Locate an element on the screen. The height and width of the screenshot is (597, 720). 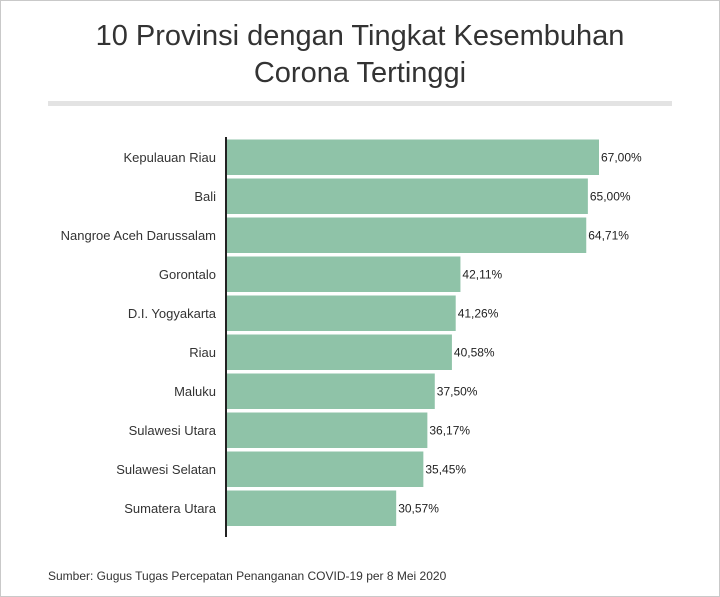
chart-title-line-1: 10 Provinsi dengan Tingkat Kesembuhan is located at coordinates (360, 36).